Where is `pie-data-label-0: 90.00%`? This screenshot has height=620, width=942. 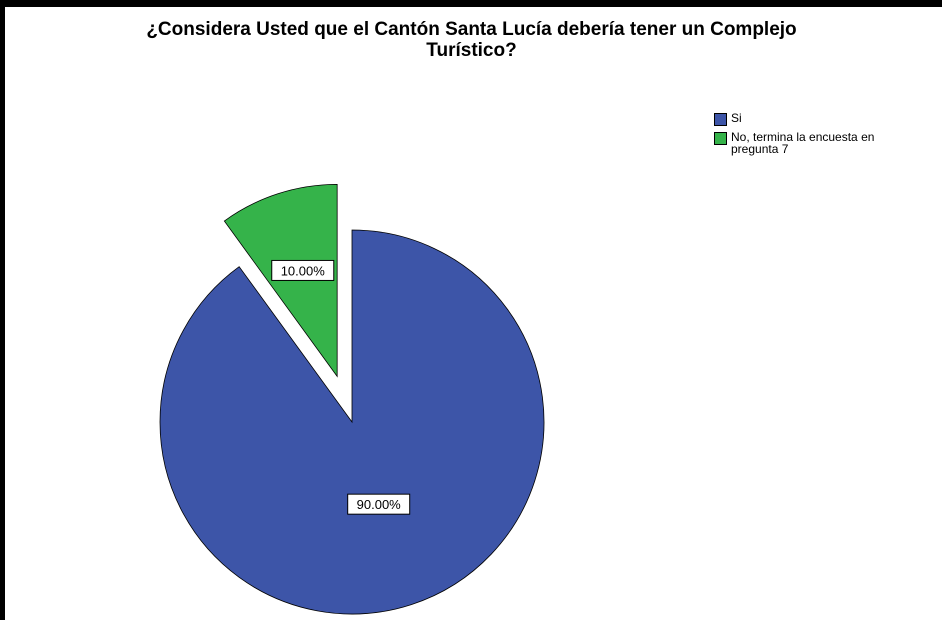 pie-data-label-0: 90.00% is located at coordinates (379, 504).